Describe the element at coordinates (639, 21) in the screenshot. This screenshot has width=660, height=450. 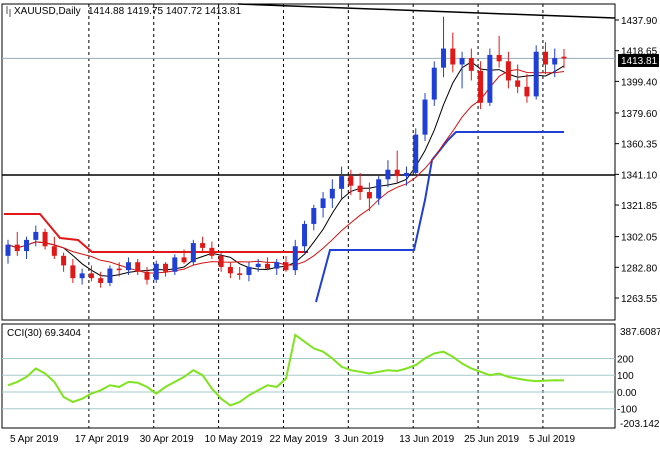
I see `price-tick-label: 1437.90` at that location.